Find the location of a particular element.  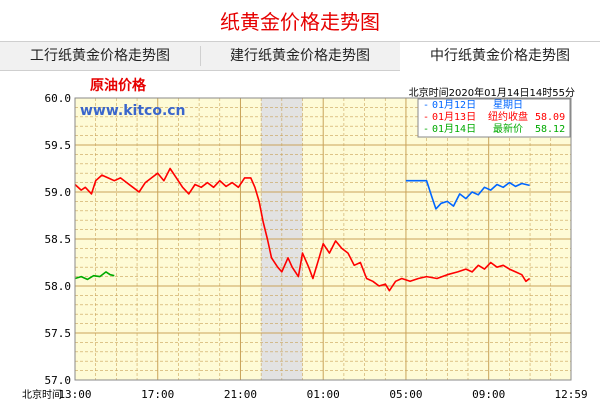

tab-bar: 工行纸黄金价格走势图 建行纸黄金价格走势图 中行纸黄金价格走势图 is located at coordinates (300, 56).